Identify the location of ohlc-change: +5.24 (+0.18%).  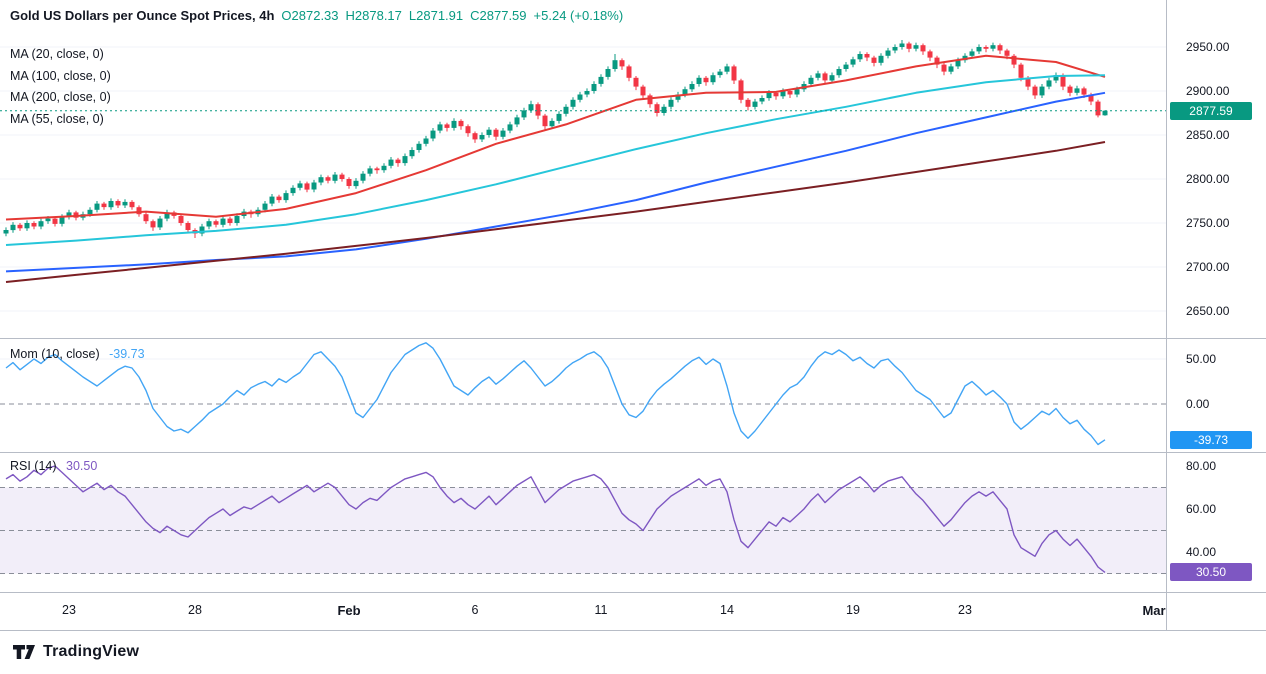
(578, 15).